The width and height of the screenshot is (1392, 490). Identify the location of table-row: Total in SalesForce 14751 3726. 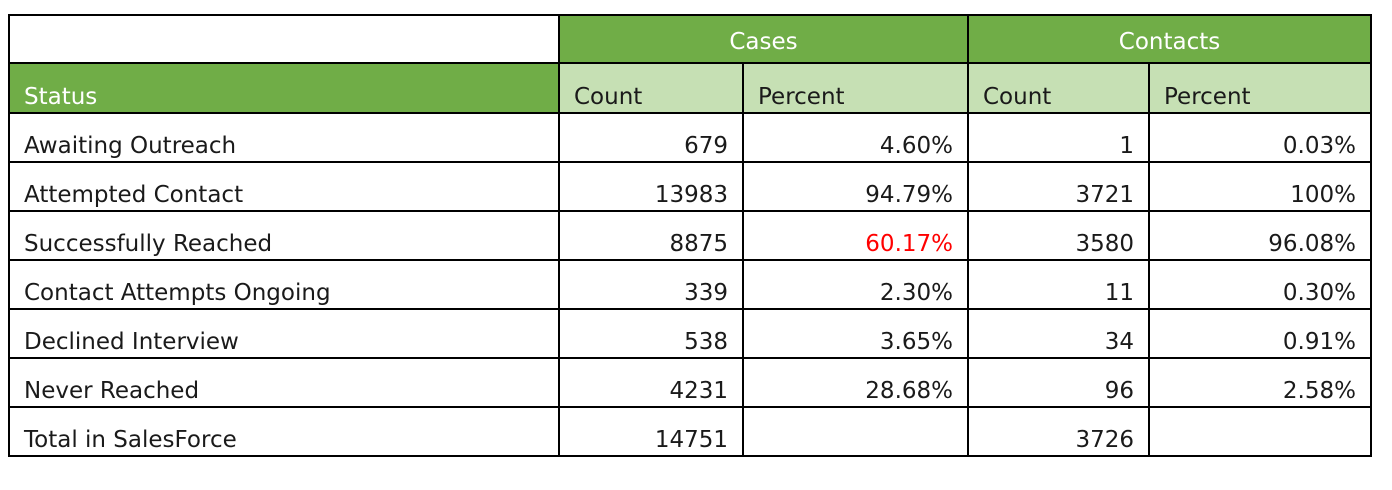
(690, 431).